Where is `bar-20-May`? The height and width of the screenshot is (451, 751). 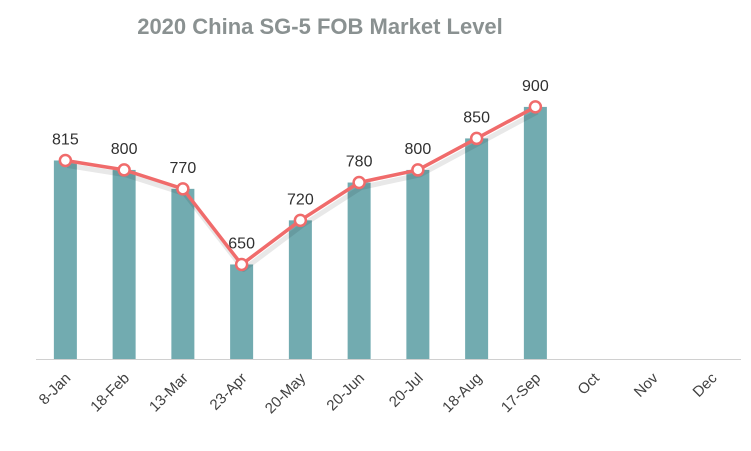
bar-20-May is located at coordinates (300, 289).